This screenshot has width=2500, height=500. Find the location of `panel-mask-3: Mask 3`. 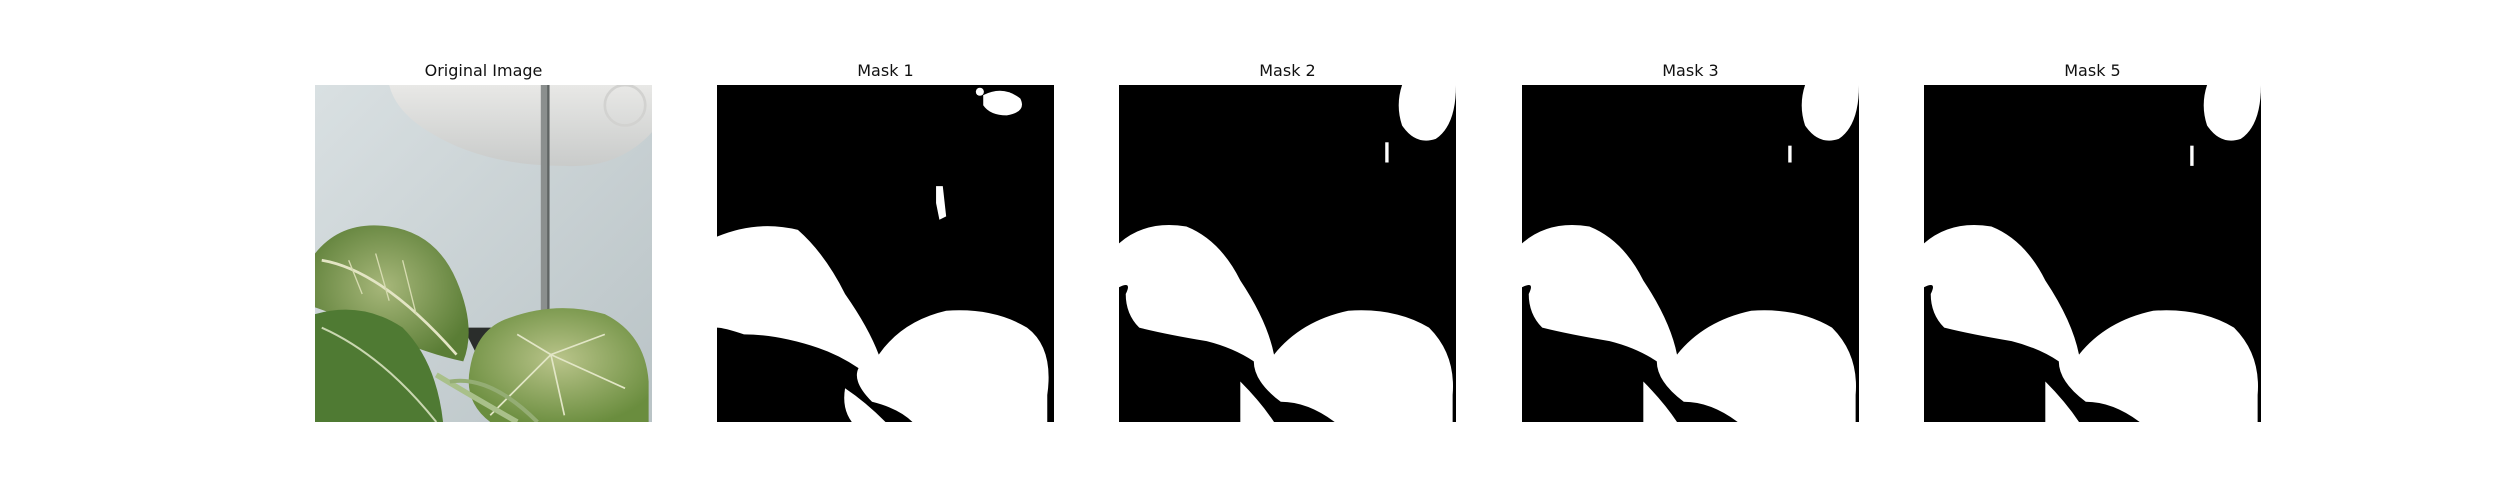

panel-mask-3: Mask 3 is located at coordinates (1690, 240).